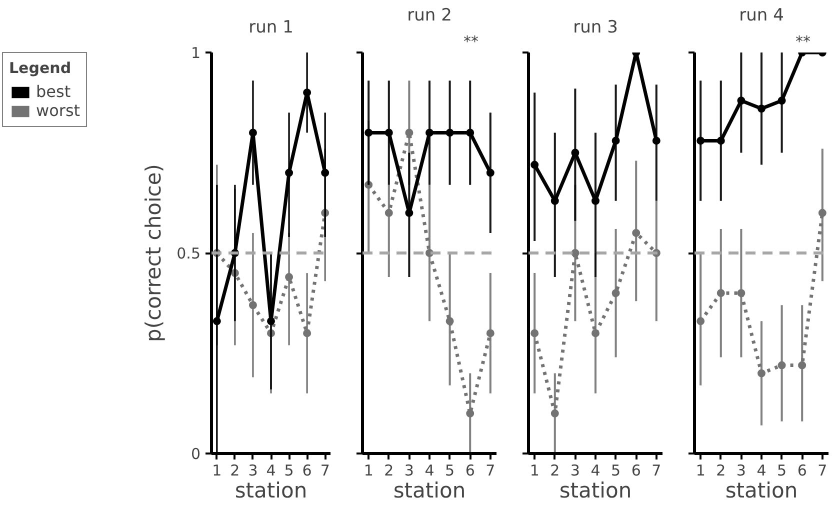 Image resolution: width=833 pixels, height=521 pixels. What do you see at coordinates (58, 110) in the screenshot?
I see `legend-label: worst` at bounding box center [58, 110].